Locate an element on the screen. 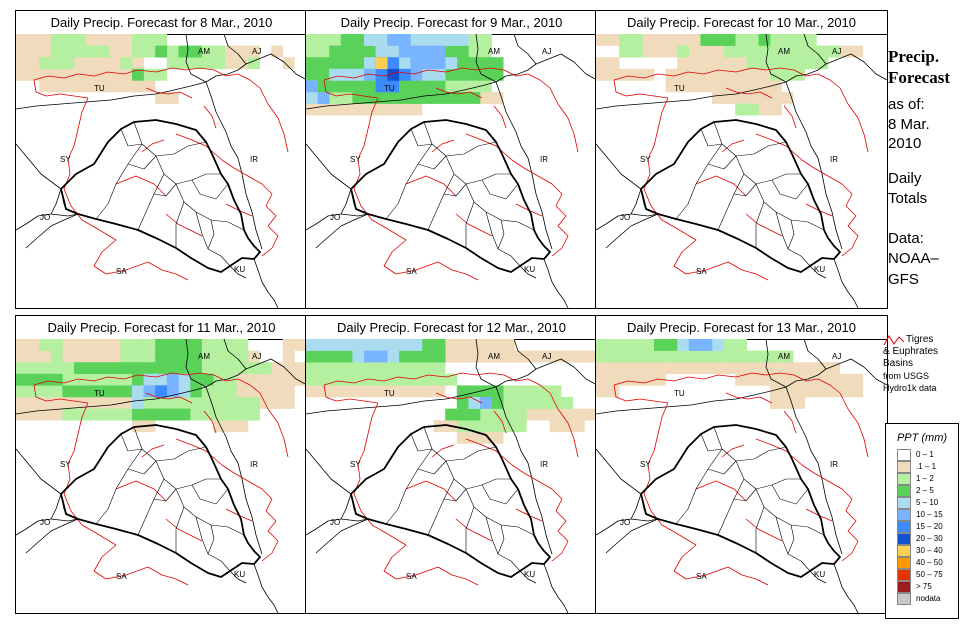 Image resolution: width=971 pixels, height=635 pixels. ppt-legend-label: 0 – 1 is located at coordinates (925, 454).